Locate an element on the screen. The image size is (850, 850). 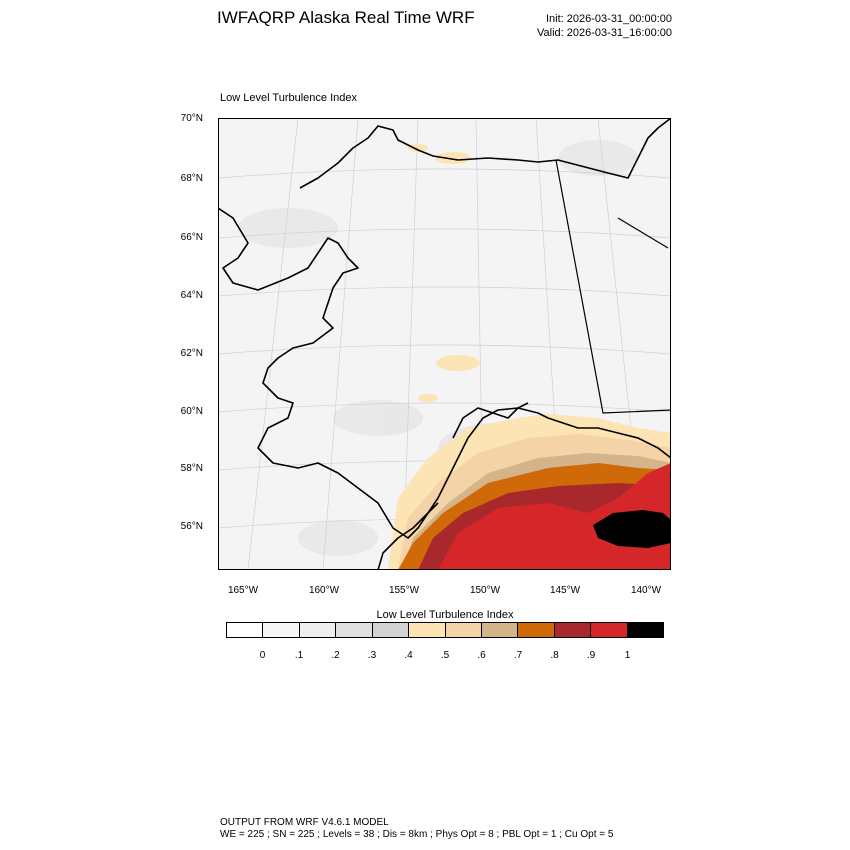
colorbar is located at coordinates (445, 630).